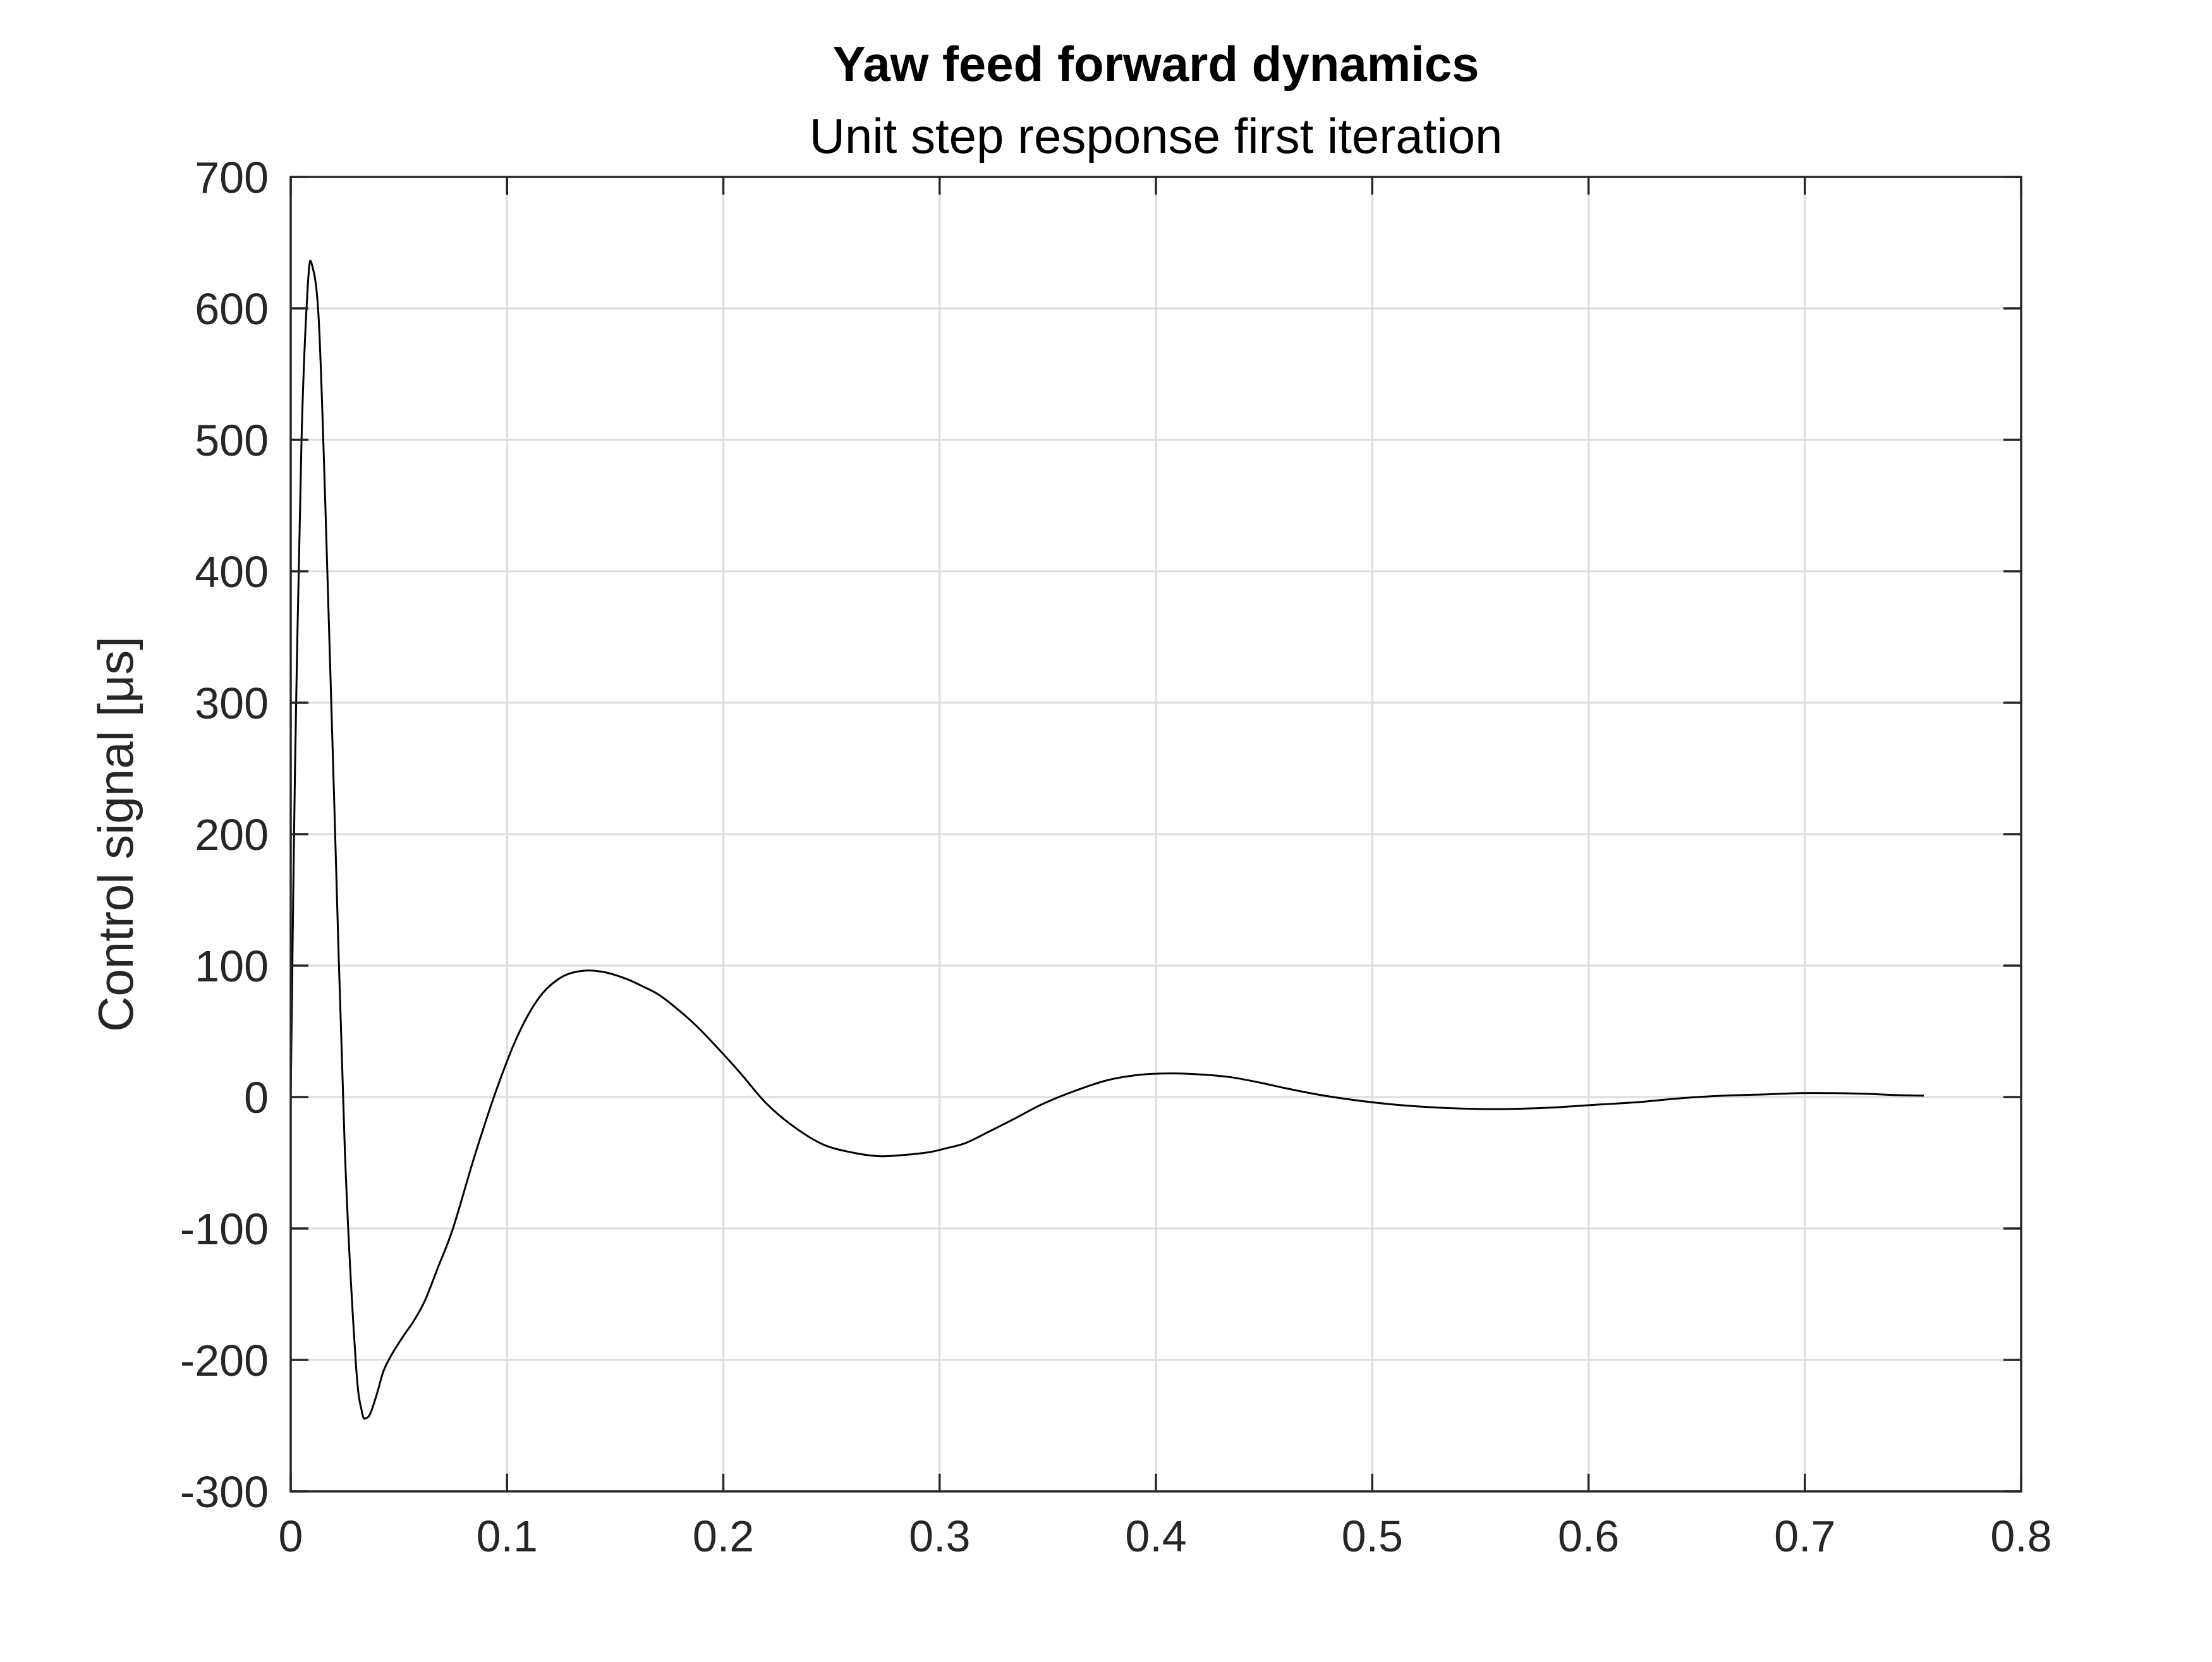 Image resolution: width=2212 pixels, height=1662 pixels. Describe the element at coordinates (232, 177) in the screenshot. I see `y-tick-label: 700` at that location.